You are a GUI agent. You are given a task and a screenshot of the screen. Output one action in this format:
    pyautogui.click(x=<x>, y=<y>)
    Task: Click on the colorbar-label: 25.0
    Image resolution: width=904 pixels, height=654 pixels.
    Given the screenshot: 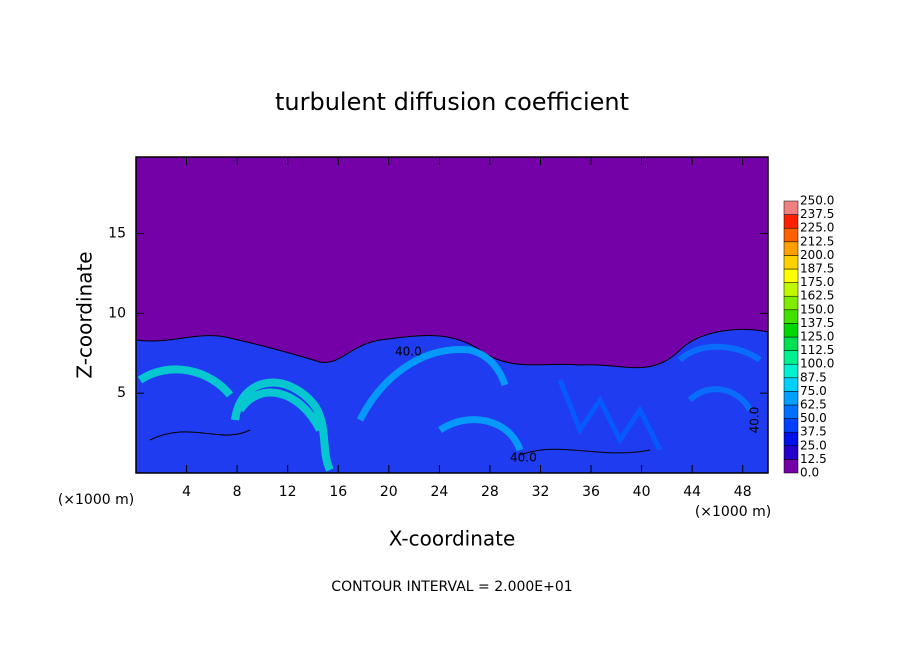 What is the action you would take?
    pyautogui.click(x=813, y=445)
    